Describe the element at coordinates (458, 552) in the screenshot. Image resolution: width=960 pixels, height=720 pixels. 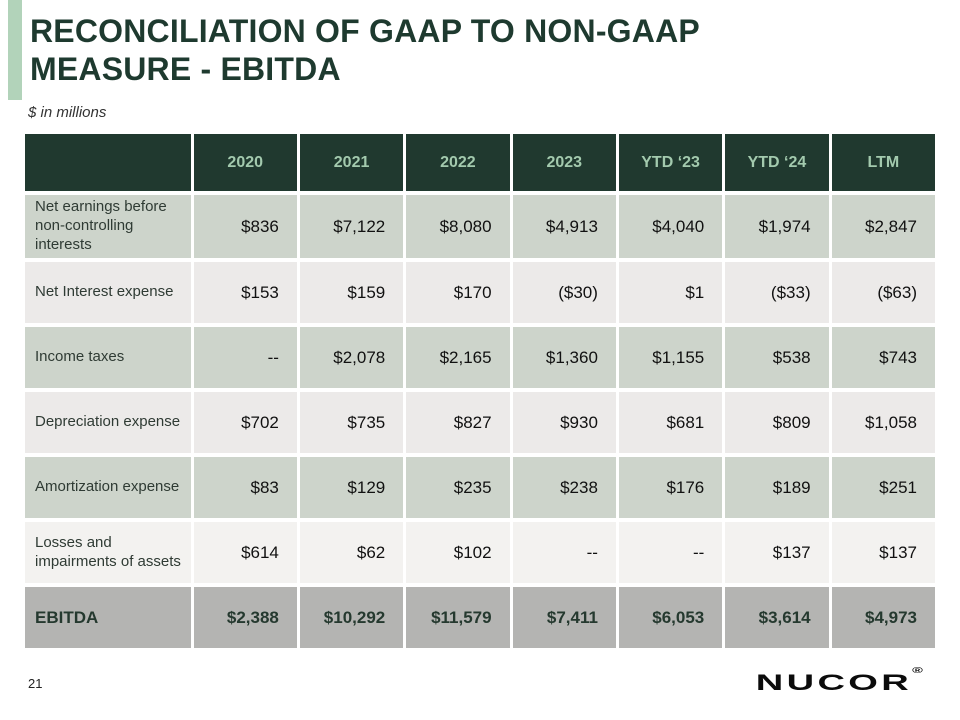
I see `cell-value: $102` at that location.